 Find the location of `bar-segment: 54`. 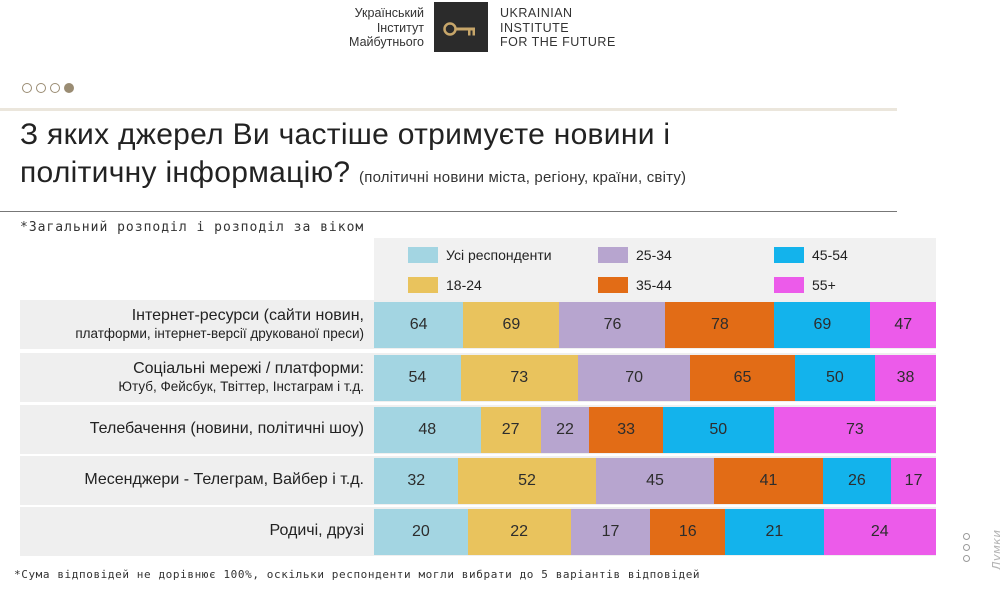

bar-segment: 54 is located at coordinates (417, 378).